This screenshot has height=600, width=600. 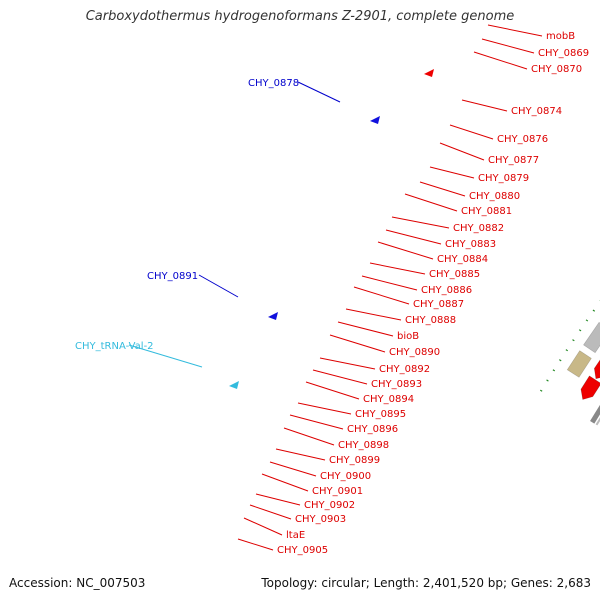 I want to click on gene-label-right: CHY_0894, so click(x=388, y=399).